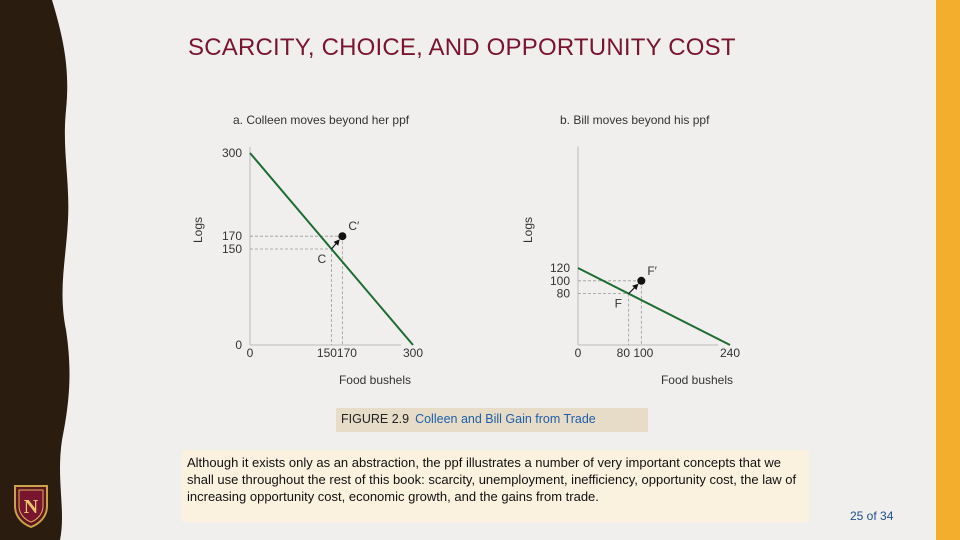  Describe the element at coordinates (342, 236) in the screenshot. I see `chart-a-point-beyond` at that location.